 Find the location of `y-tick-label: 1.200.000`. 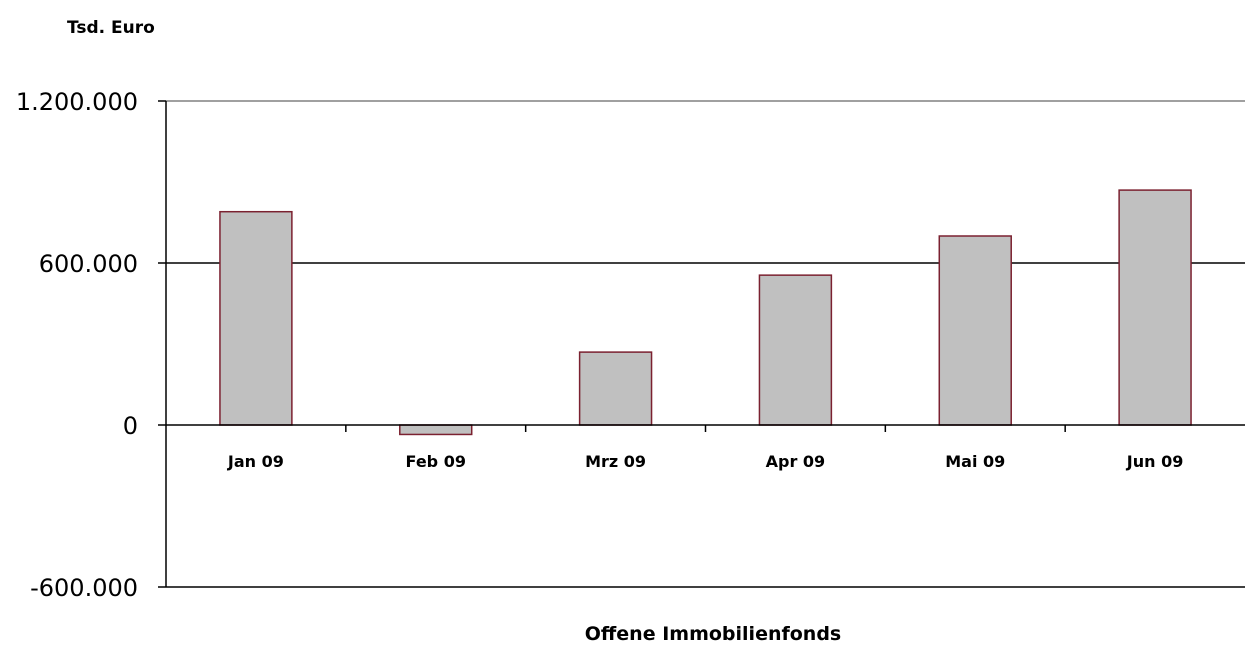

y-tick-label: 1.200.000 is located at coordinates (77, 102).